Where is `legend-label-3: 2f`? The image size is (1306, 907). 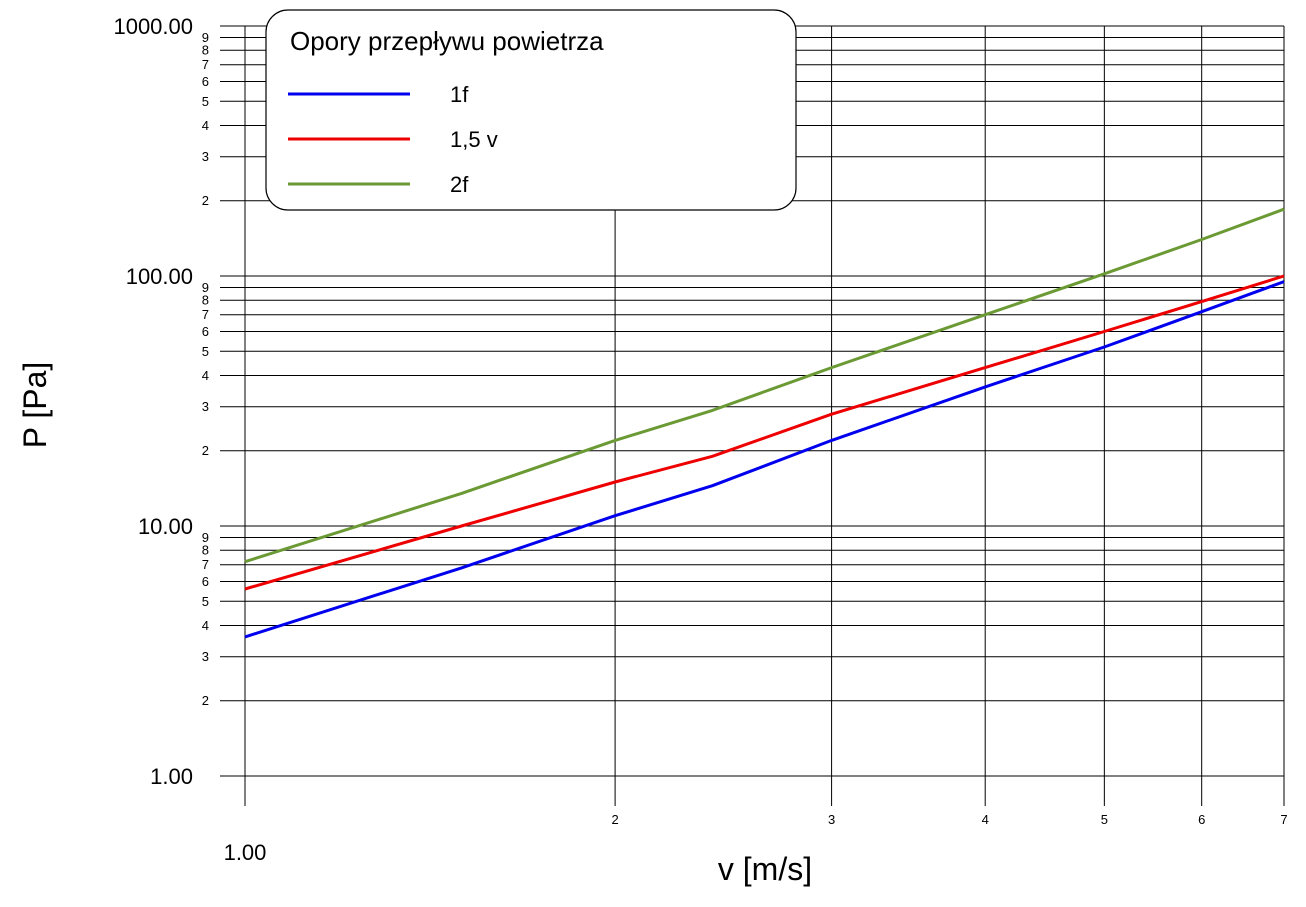
legend-label-3: 2f is located at coordinates (459, 184).